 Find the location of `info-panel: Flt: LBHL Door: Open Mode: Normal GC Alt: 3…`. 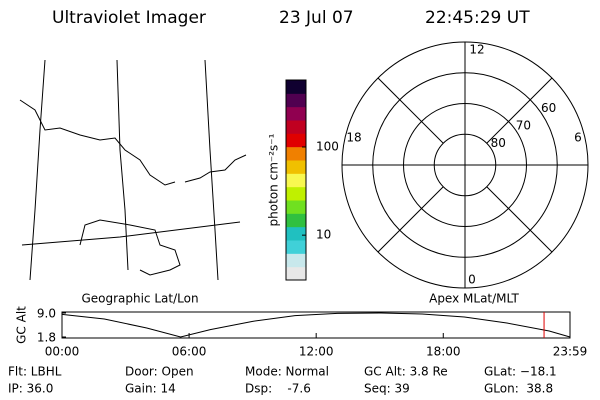

info-panel: Flt: LBHL Door: Open Mode: Normal GC Alt: 3… is located at coordinates (282, 380).